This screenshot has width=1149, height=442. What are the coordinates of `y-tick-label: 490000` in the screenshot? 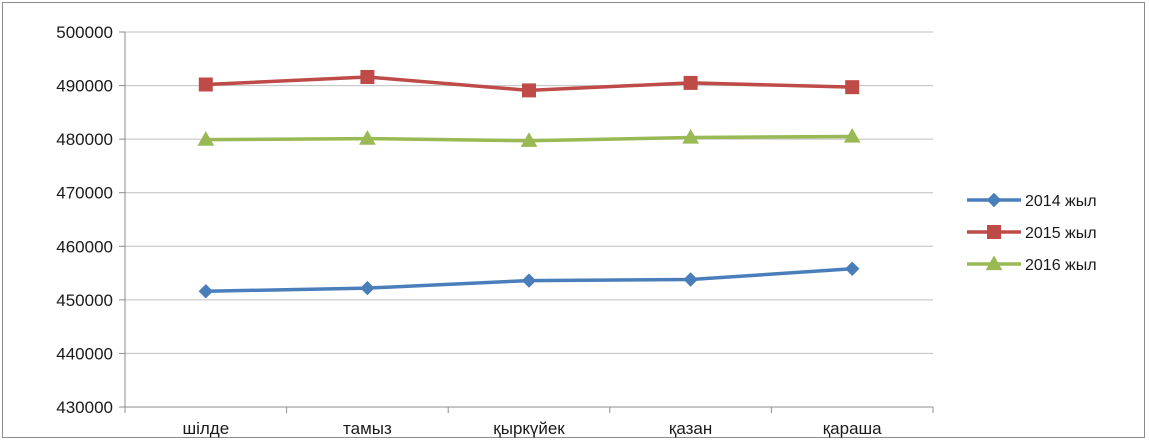 It's located at (84, 86).